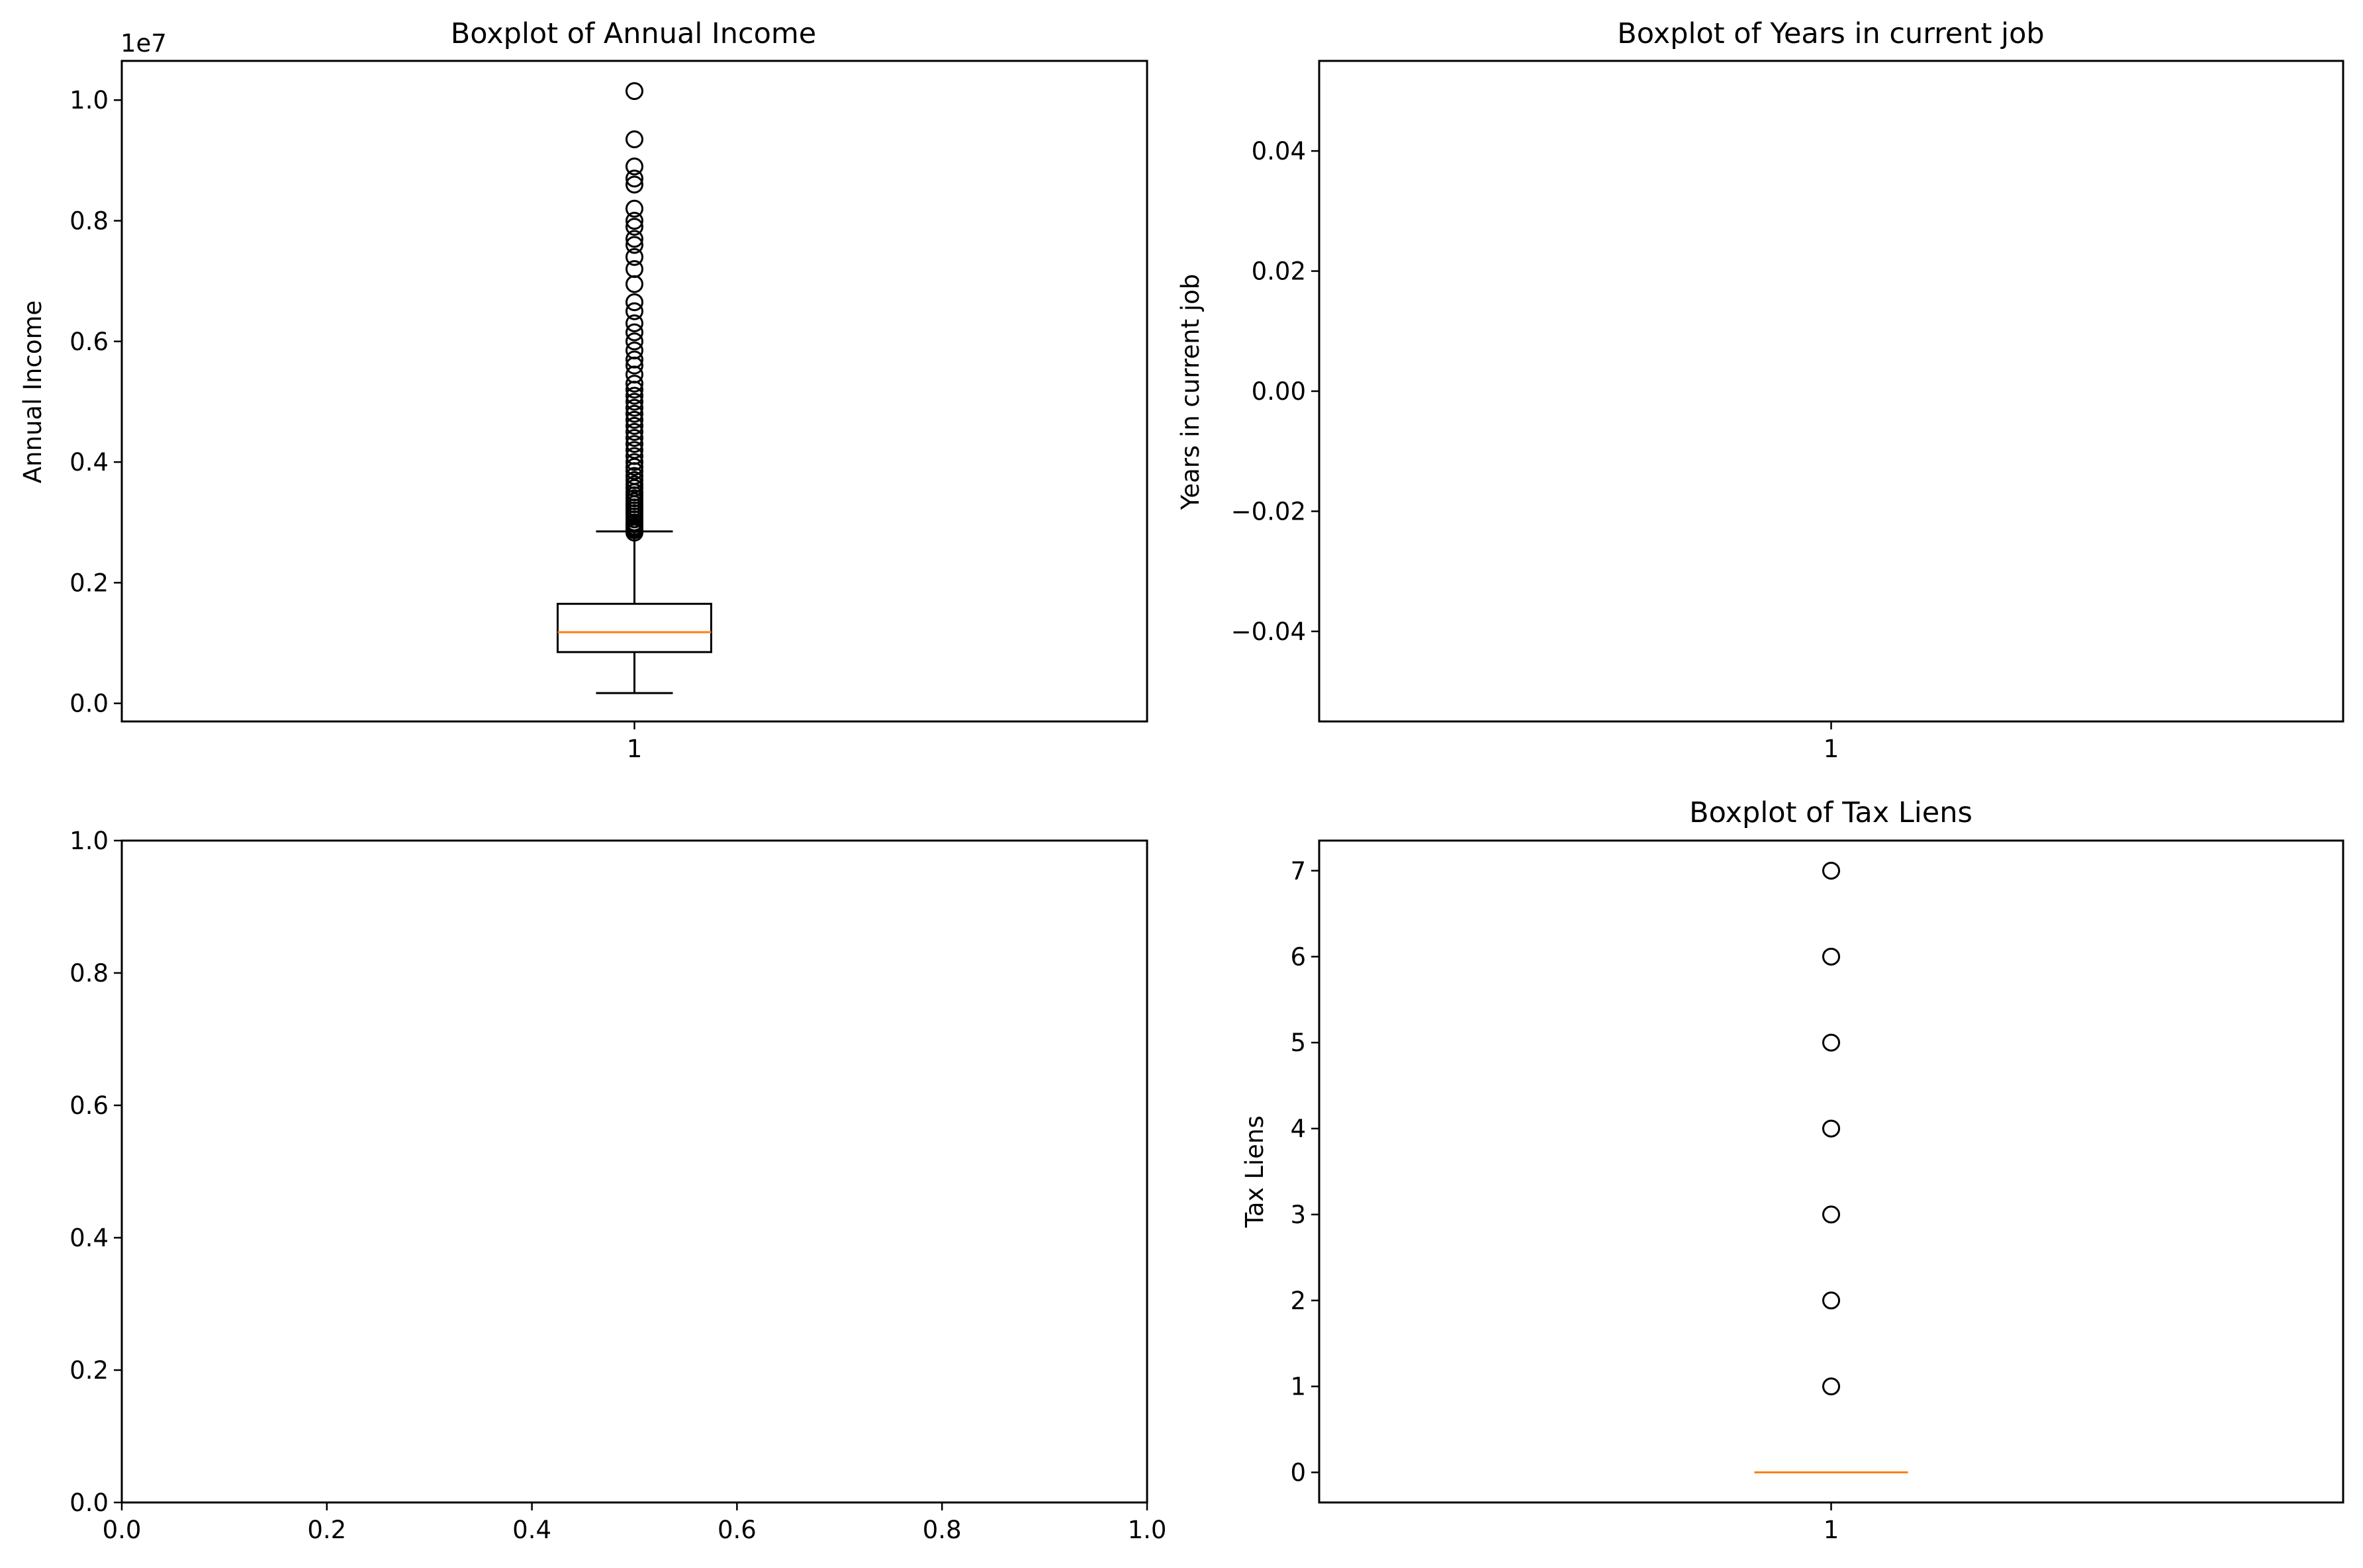 This screenshot has width=2363, height=1568. I want to click on tax-liens-title: Boxplot of Tax Liens, so click(1830, 812).